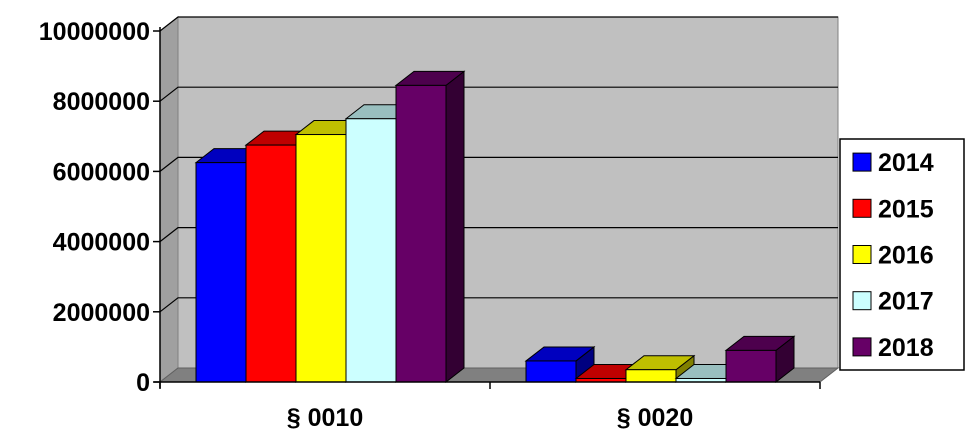 The image size is (965, 432). Describe the element at coordinates (101, 102) in the screenshot. I see `y-tick-label: 8000000` at that location.